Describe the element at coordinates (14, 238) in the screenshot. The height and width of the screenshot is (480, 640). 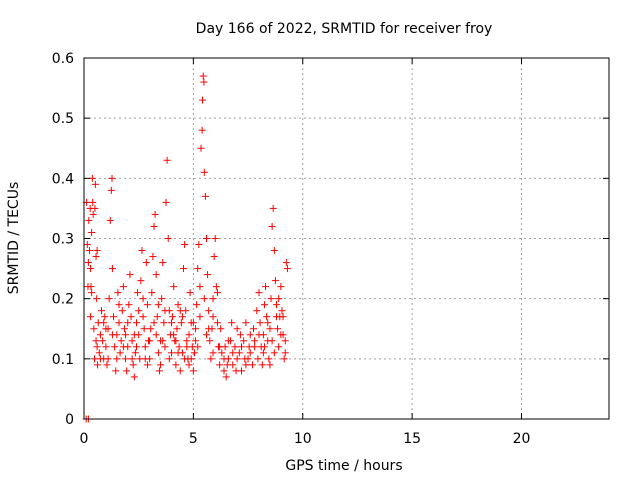
I see `y-axis-label: SRMTID / TECUs` at that location.